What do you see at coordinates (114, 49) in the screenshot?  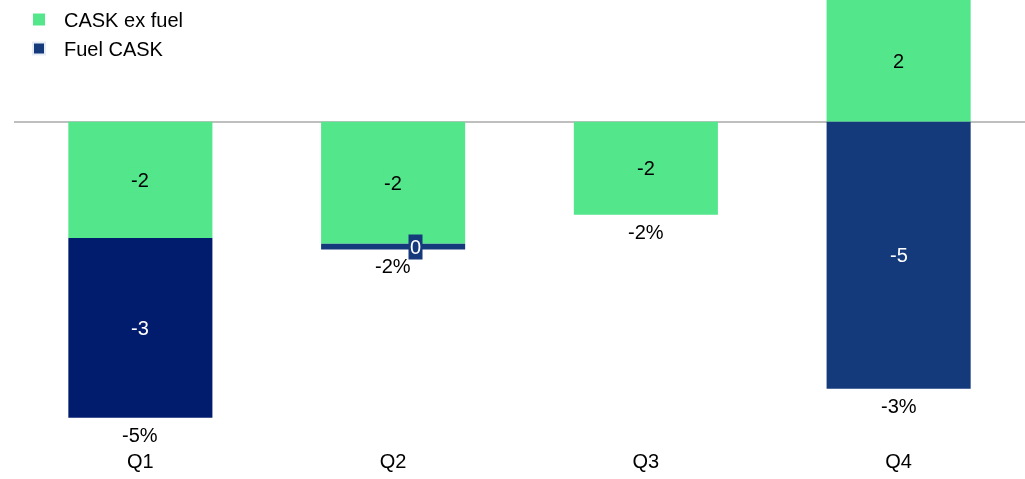 I see `legend-label: Fuel CASK` at bounding box center [114, 49].